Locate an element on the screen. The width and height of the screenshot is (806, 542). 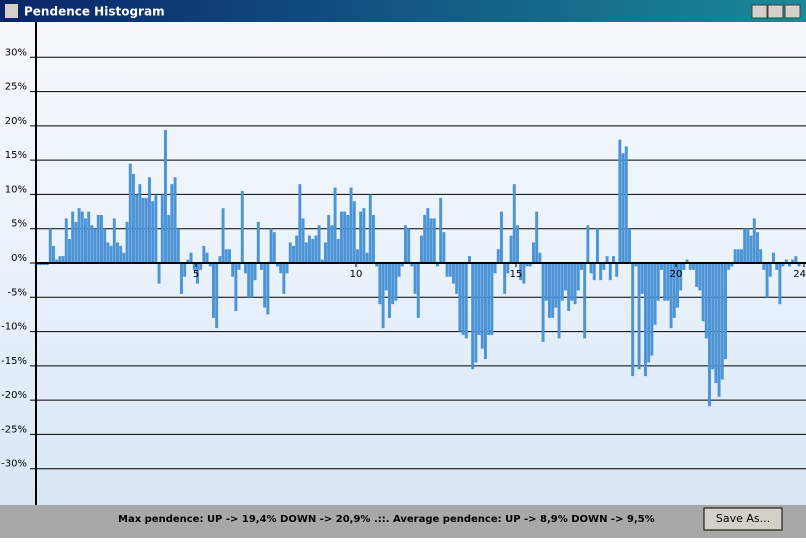
minimize-button is located at coordinates (759, 11).